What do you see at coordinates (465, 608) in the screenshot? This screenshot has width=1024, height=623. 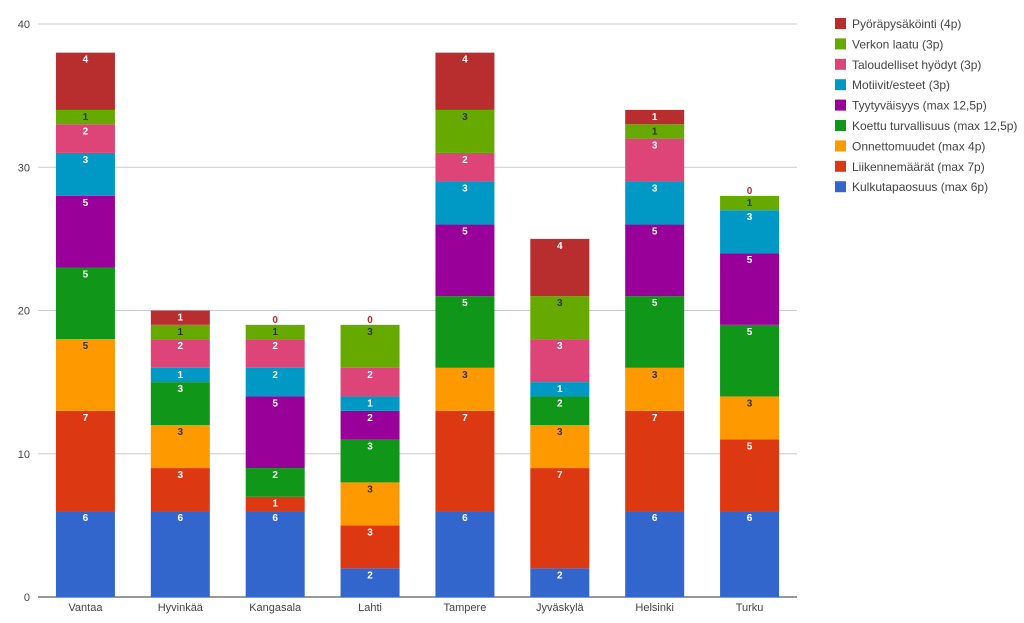 I see `x-tick-label: Tampere` at bounding box center [465, 608].